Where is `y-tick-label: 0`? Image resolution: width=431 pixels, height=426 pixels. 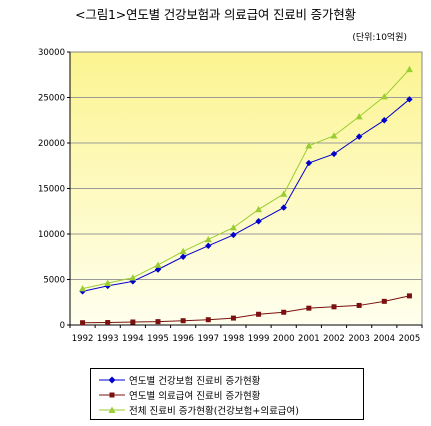
y-tick-label: 0 is located at coordinates (62, 326).